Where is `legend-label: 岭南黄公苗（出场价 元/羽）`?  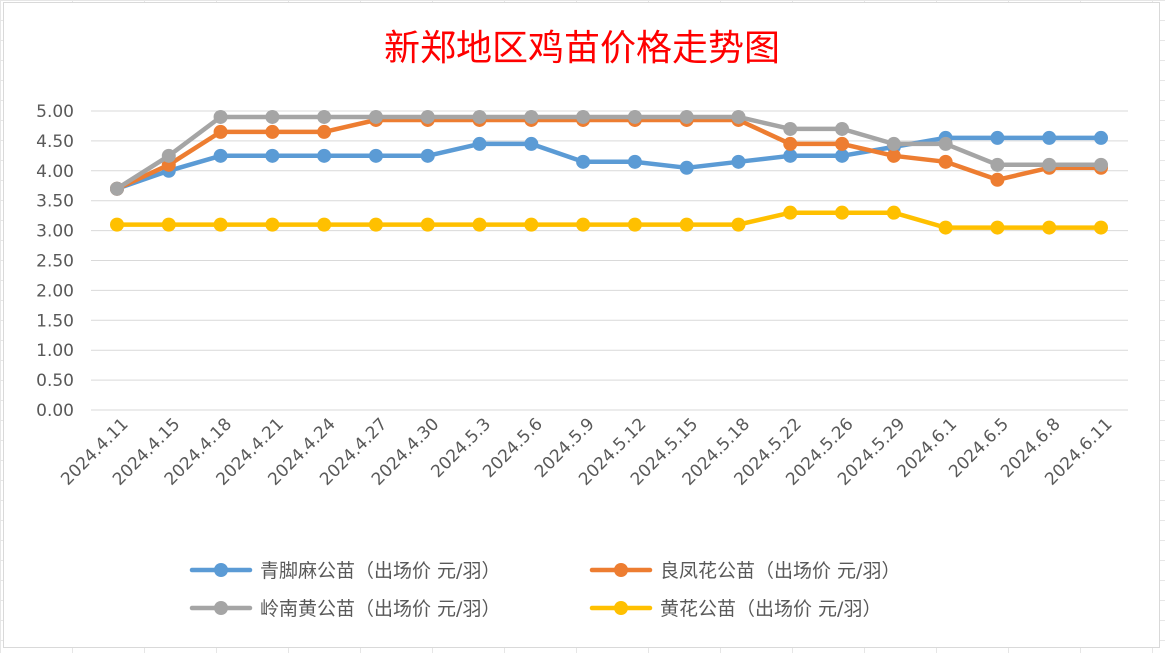
legend-label: 岭南黄公苗（出场价 元/羽） is located at coordinates (380, 609).